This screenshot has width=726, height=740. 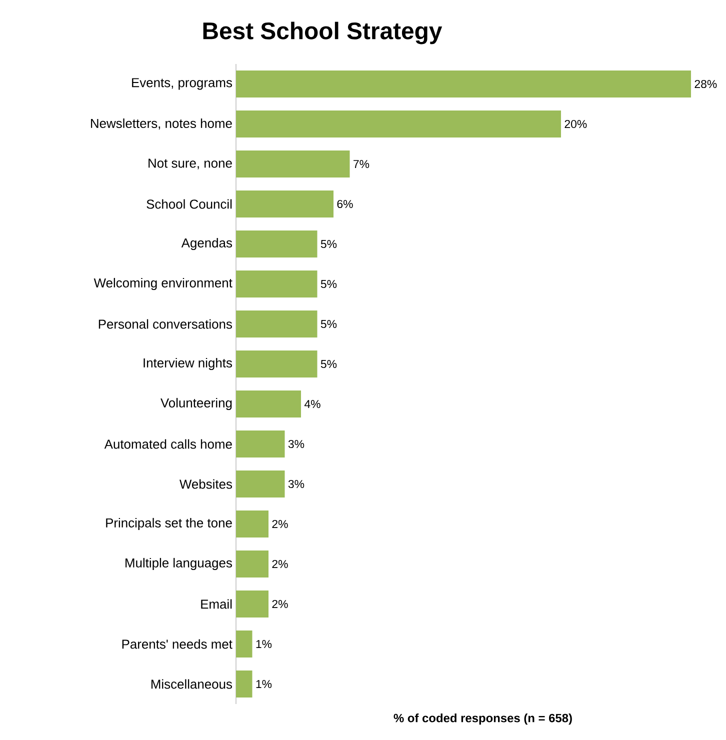 What do you see at coordinates (161, 124) in the screenshot?
I see `y-tick-label: Newsletters, notes home` at bounding box center [161, 124].